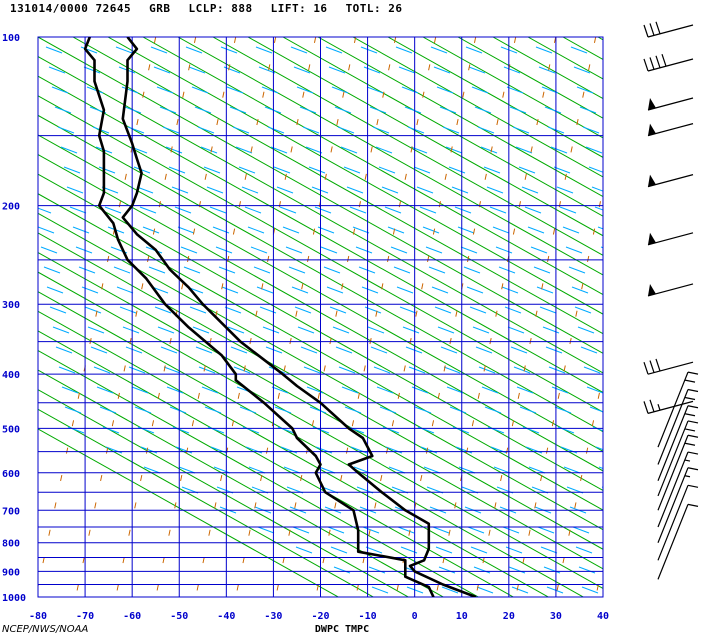 Image resolution: width=701 pixels, height=636 pixels. What do you see at coordinates (11, 38) in the screenshot?
I see `y-tick-label: 100` at bounding box center [11, 38].